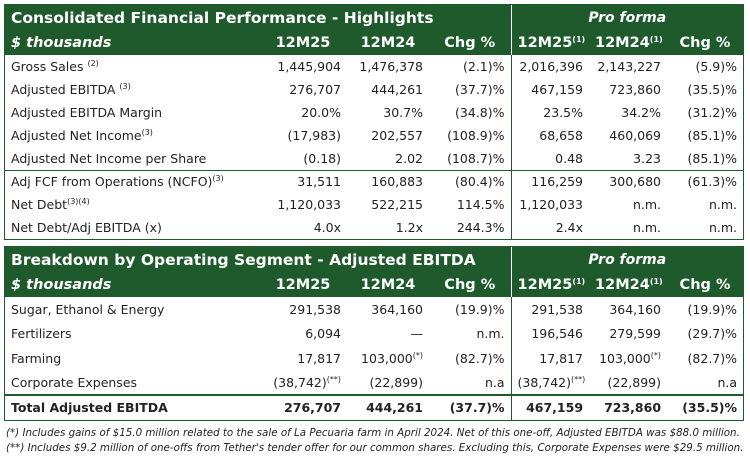 This screenshot has width=750, height=460. Describe the element at coordinates (78, 201) in the screenshot. I see `footnote-mark: (3)(4)` at that location.